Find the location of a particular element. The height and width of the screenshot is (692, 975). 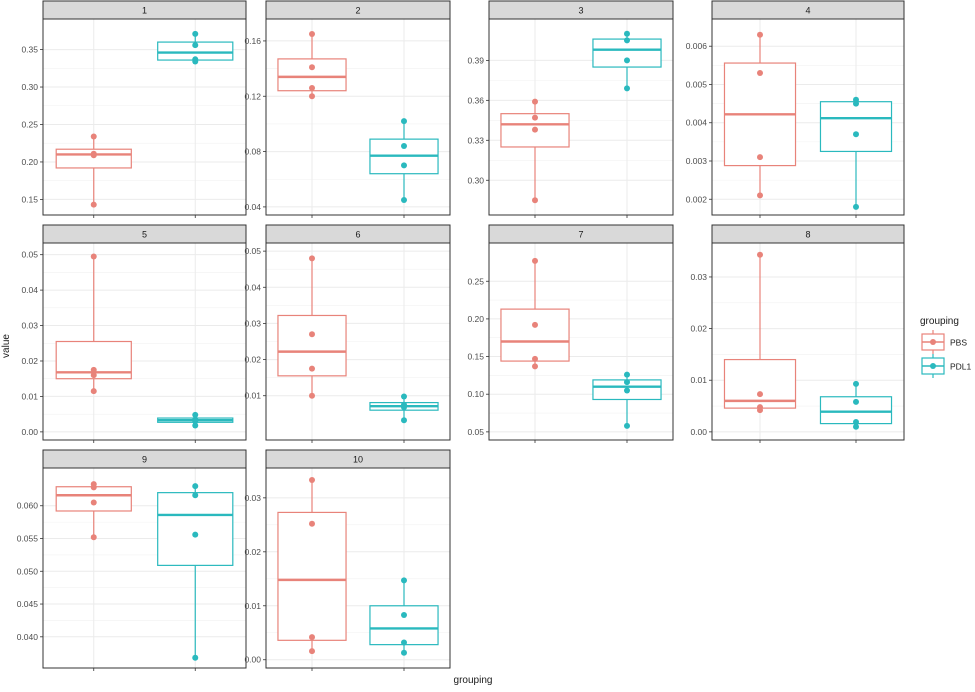

facet-strip-label: 9 is located at coordinates (144, 460).